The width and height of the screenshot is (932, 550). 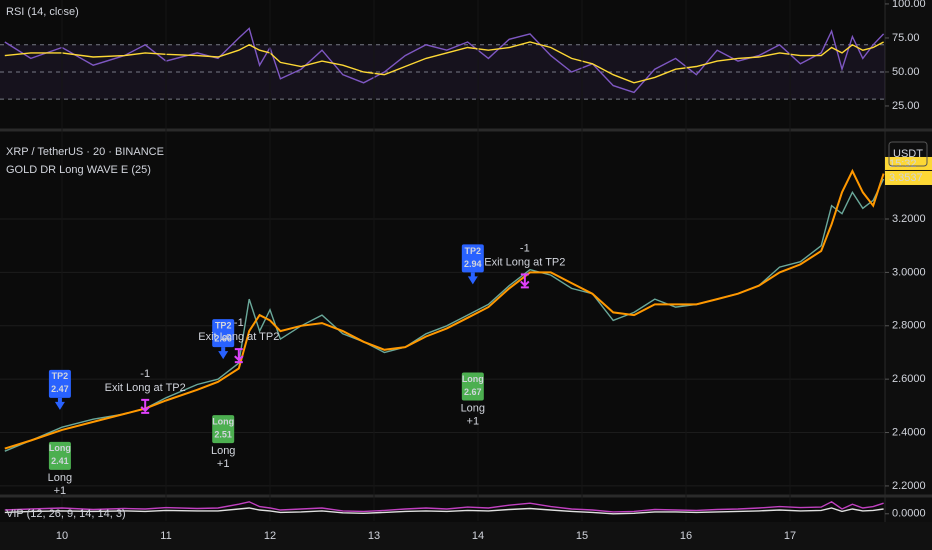 I want to click on x-tick-label: 16, so click(x=686, y=536).